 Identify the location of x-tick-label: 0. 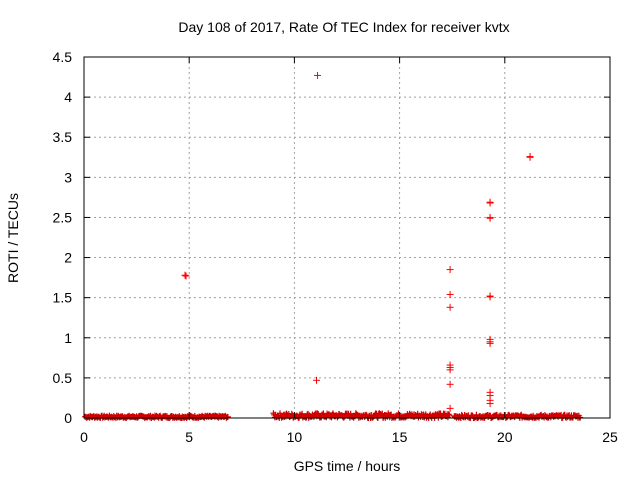
(84, 437).